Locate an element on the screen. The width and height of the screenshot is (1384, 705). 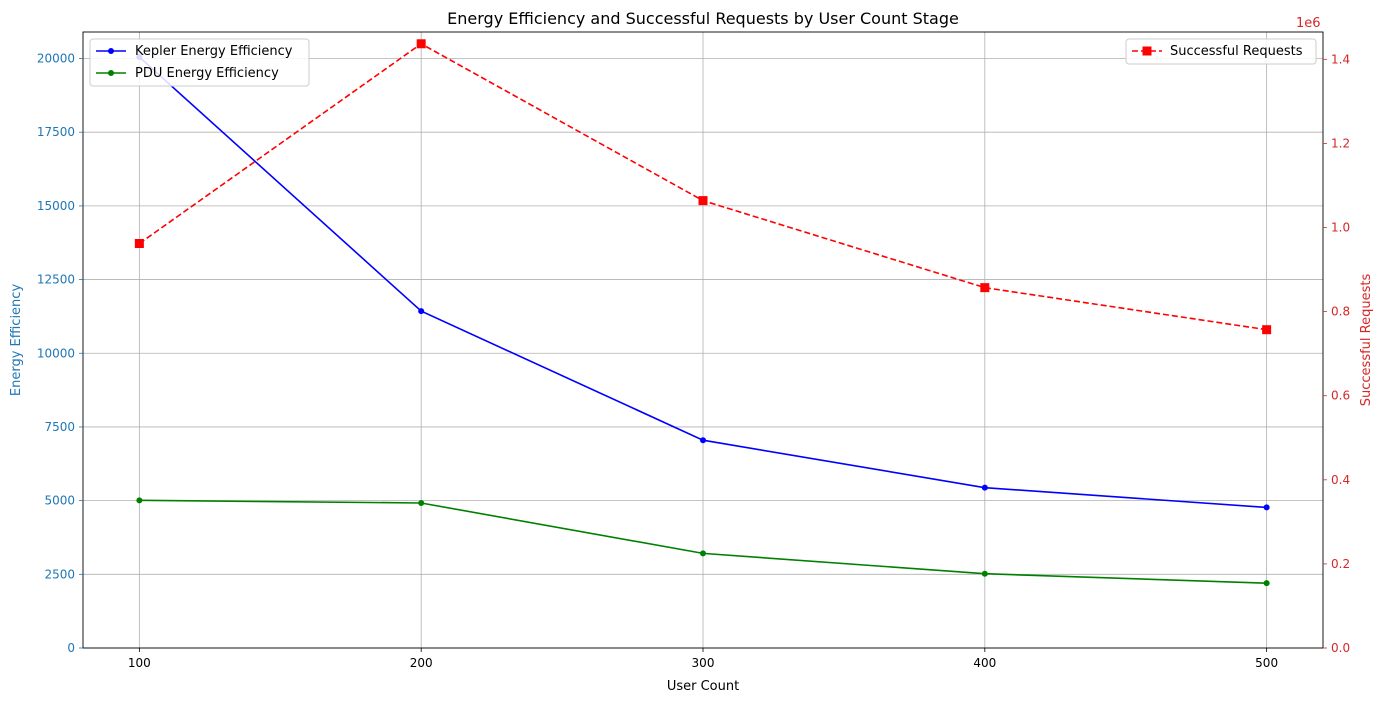
legend-label: Kepler Energy Efficiency is located at coordinates (214, 51).